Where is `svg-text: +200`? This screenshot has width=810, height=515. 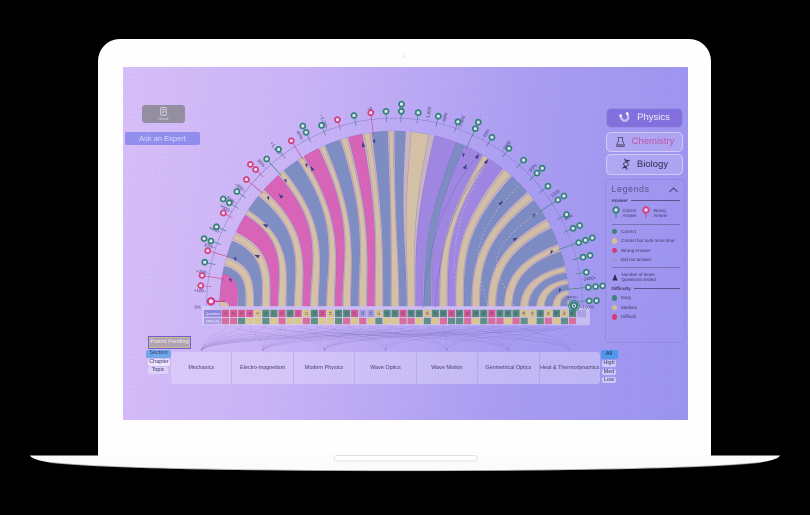
svg-text: +200 is located at coordinates (201, 272).